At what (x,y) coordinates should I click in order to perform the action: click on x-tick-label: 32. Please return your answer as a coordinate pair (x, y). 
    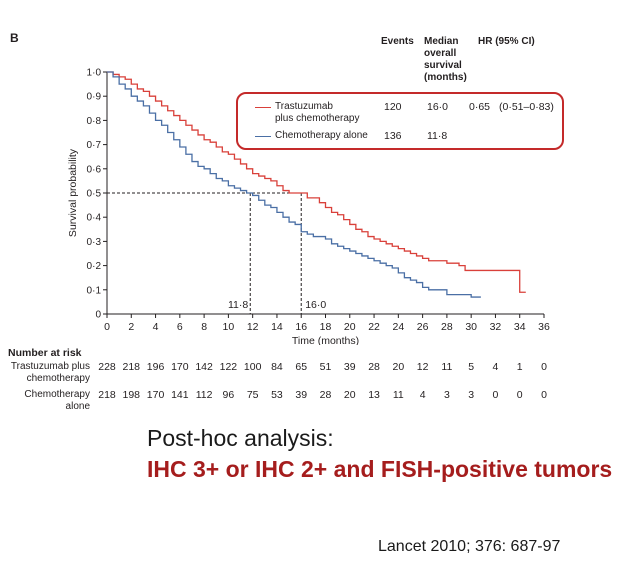
    Looking at the image, I should click on (496, 327).